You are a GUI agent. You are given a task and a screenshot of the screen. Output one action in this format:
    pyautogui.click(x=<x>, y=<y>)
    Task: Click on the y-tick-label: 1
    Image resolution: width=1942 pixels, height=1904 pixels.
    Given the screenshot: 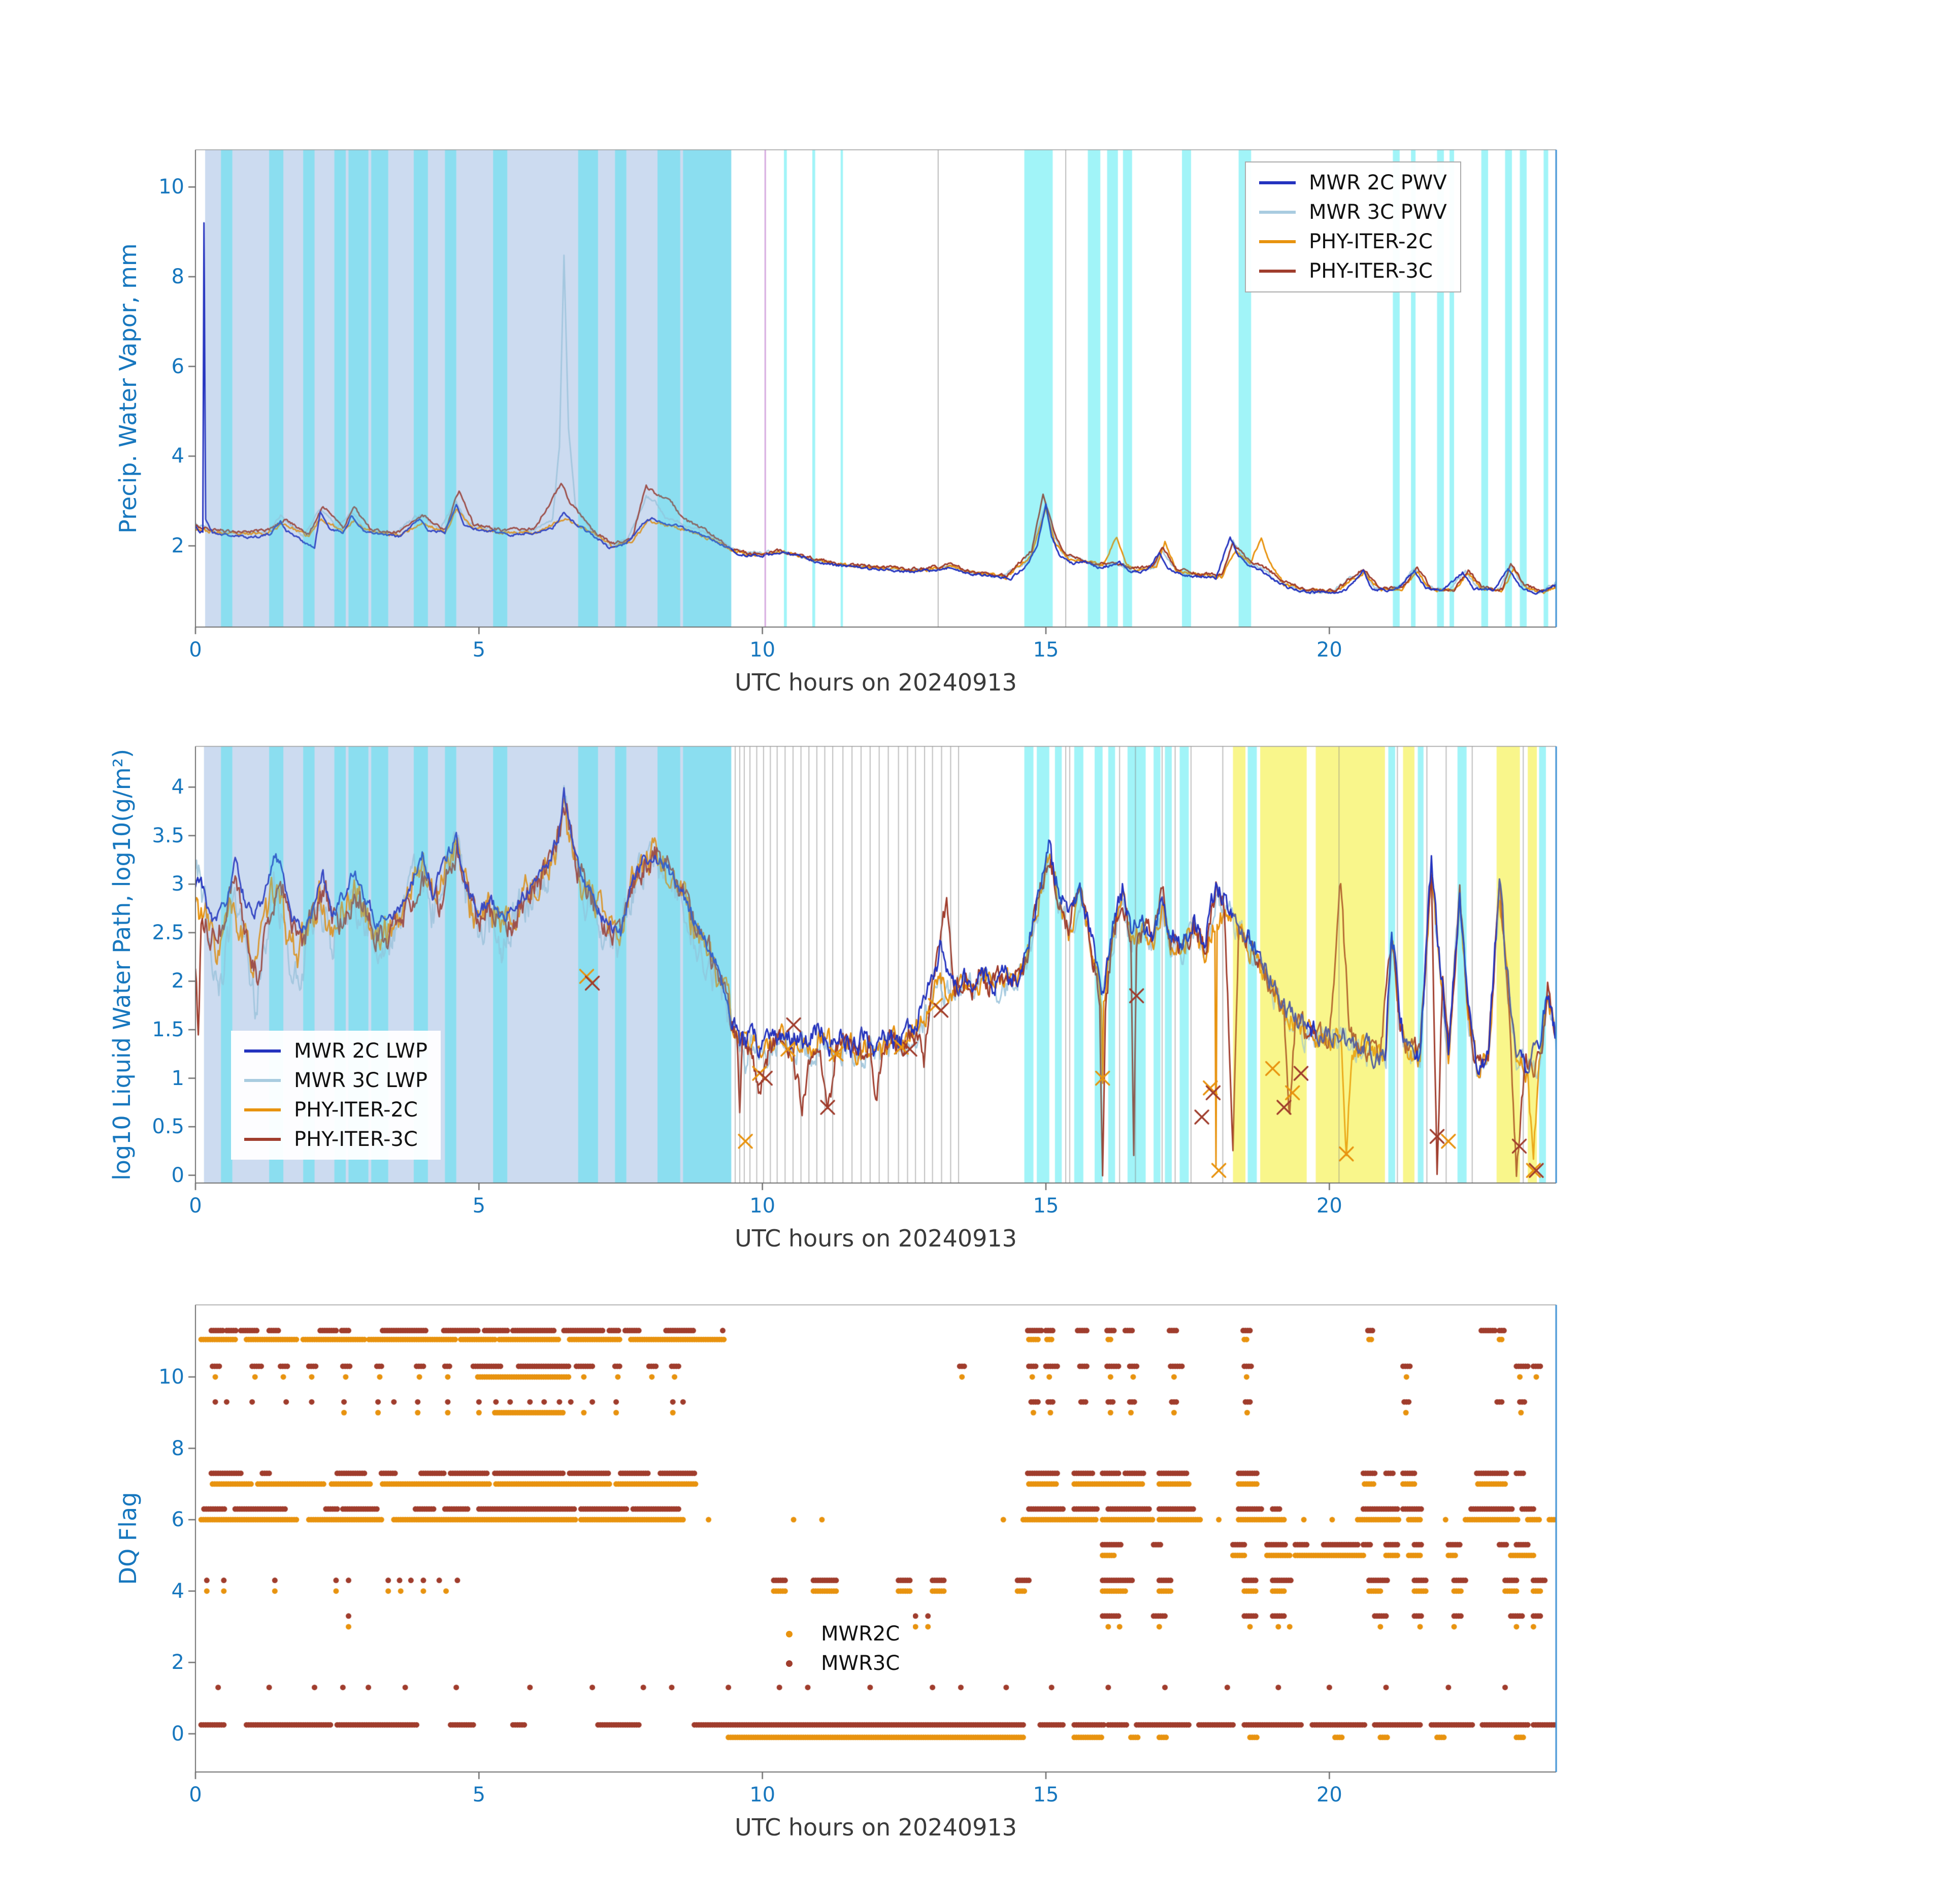 What is the action you would take?
    pyautogui.click(x=177, y=1078)
    